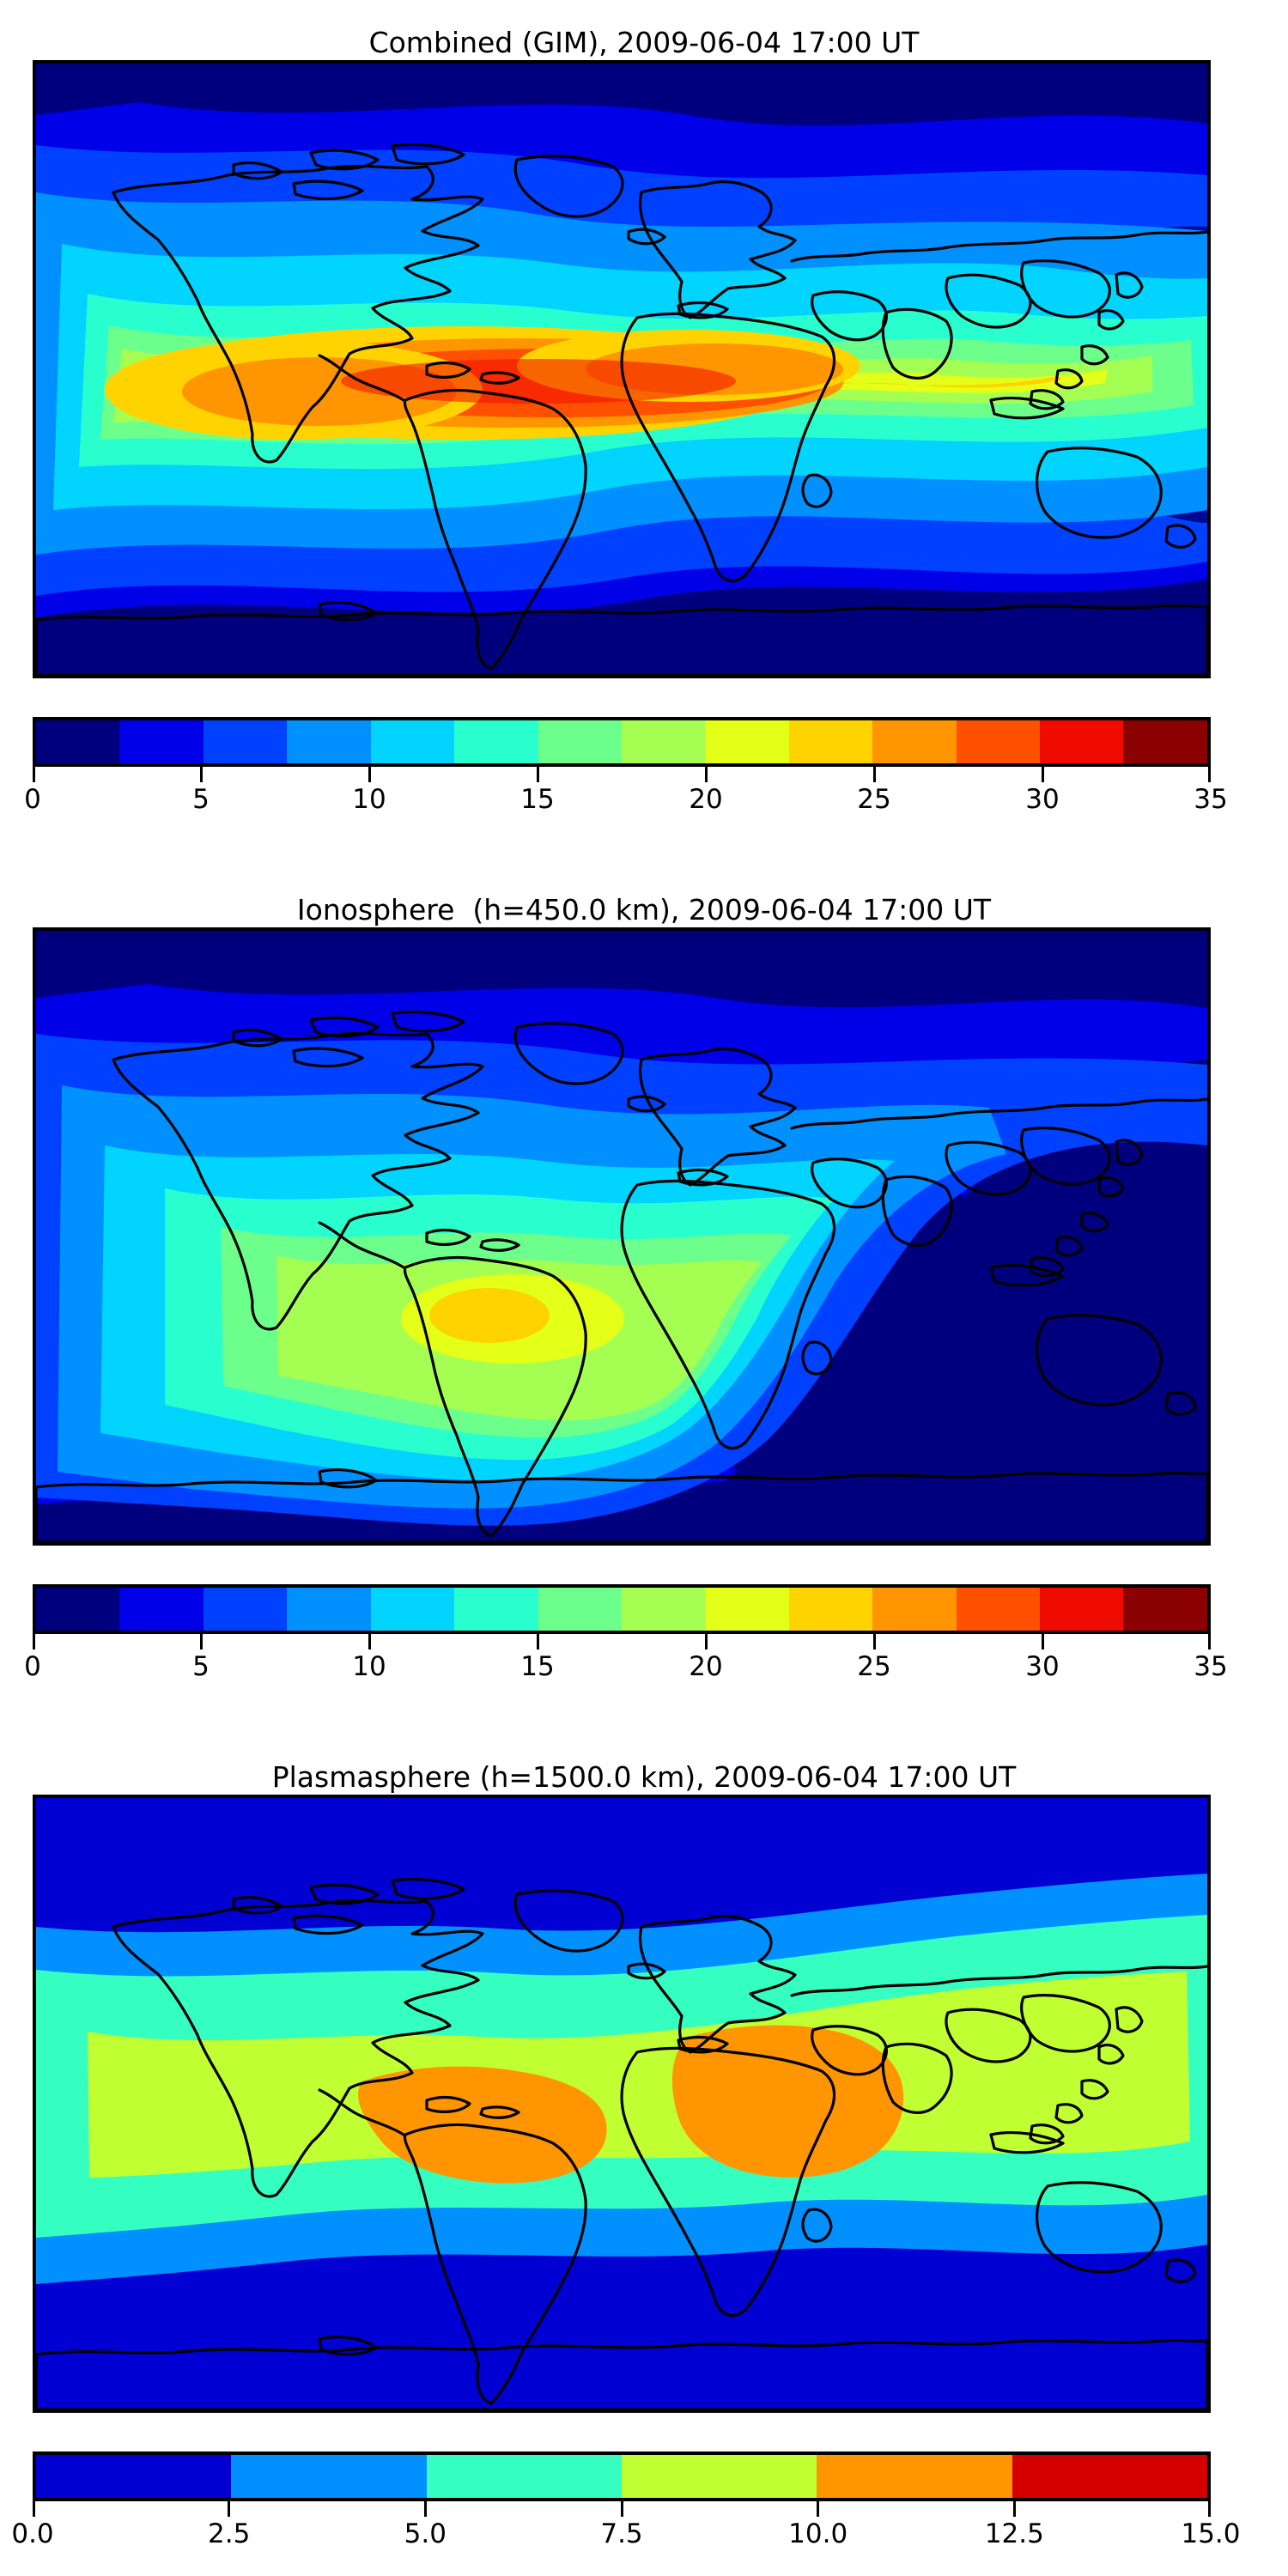 The image size is (1288, 2576). I want to click on colorbar-ionosphere, so click(622, 1609).